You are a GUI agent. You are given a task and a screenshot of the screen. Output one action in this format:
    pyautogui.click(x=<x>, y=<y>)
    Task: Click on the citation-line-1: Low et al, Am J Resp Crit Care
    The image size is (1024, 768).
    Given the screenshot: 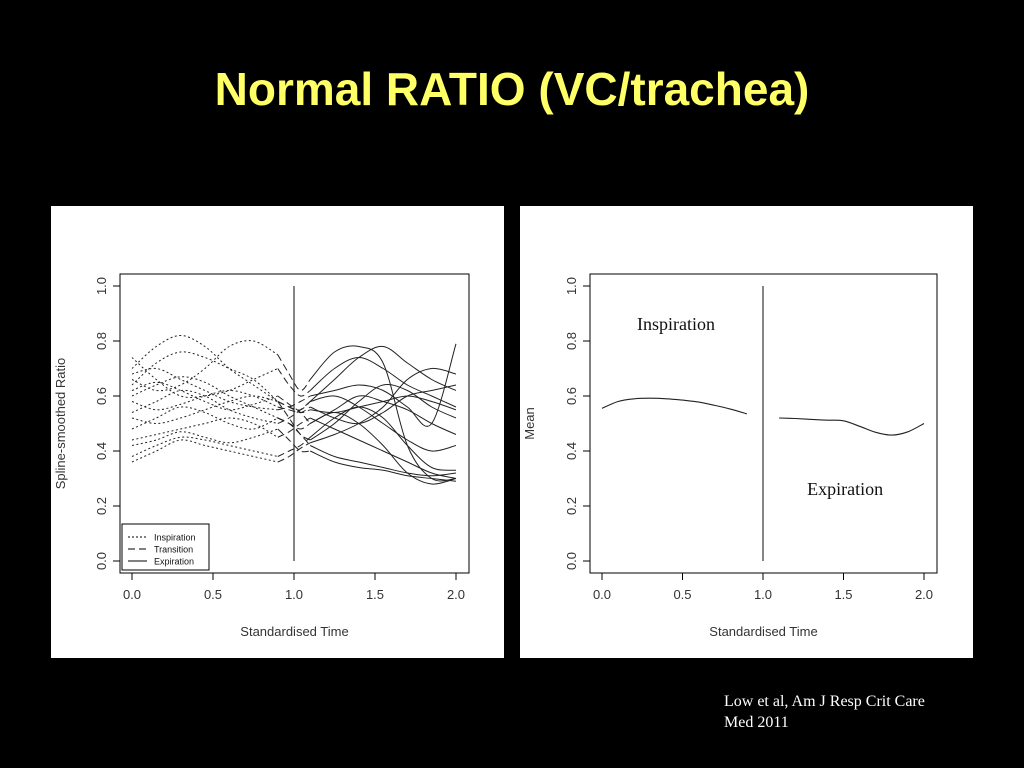 What is the action you would take?
    pyautogui.click(x=824, y=701)
    